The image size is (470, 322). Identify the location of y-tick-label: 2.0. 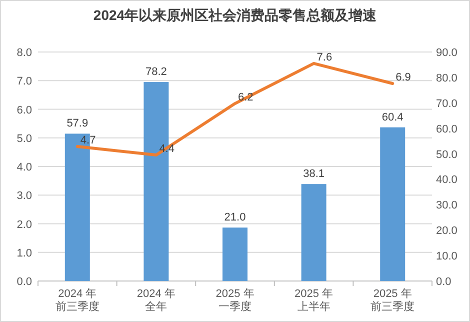
(24, 224).